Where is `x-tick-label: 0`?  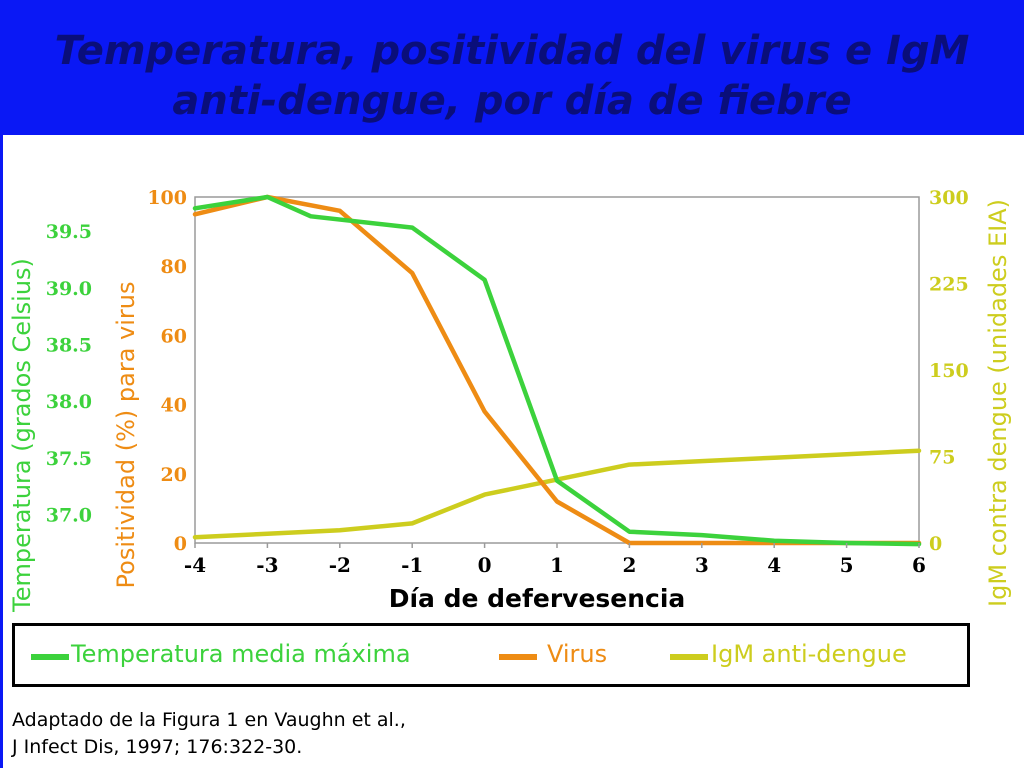 x-tick-label: 0 is located at coordinates (485, 565).